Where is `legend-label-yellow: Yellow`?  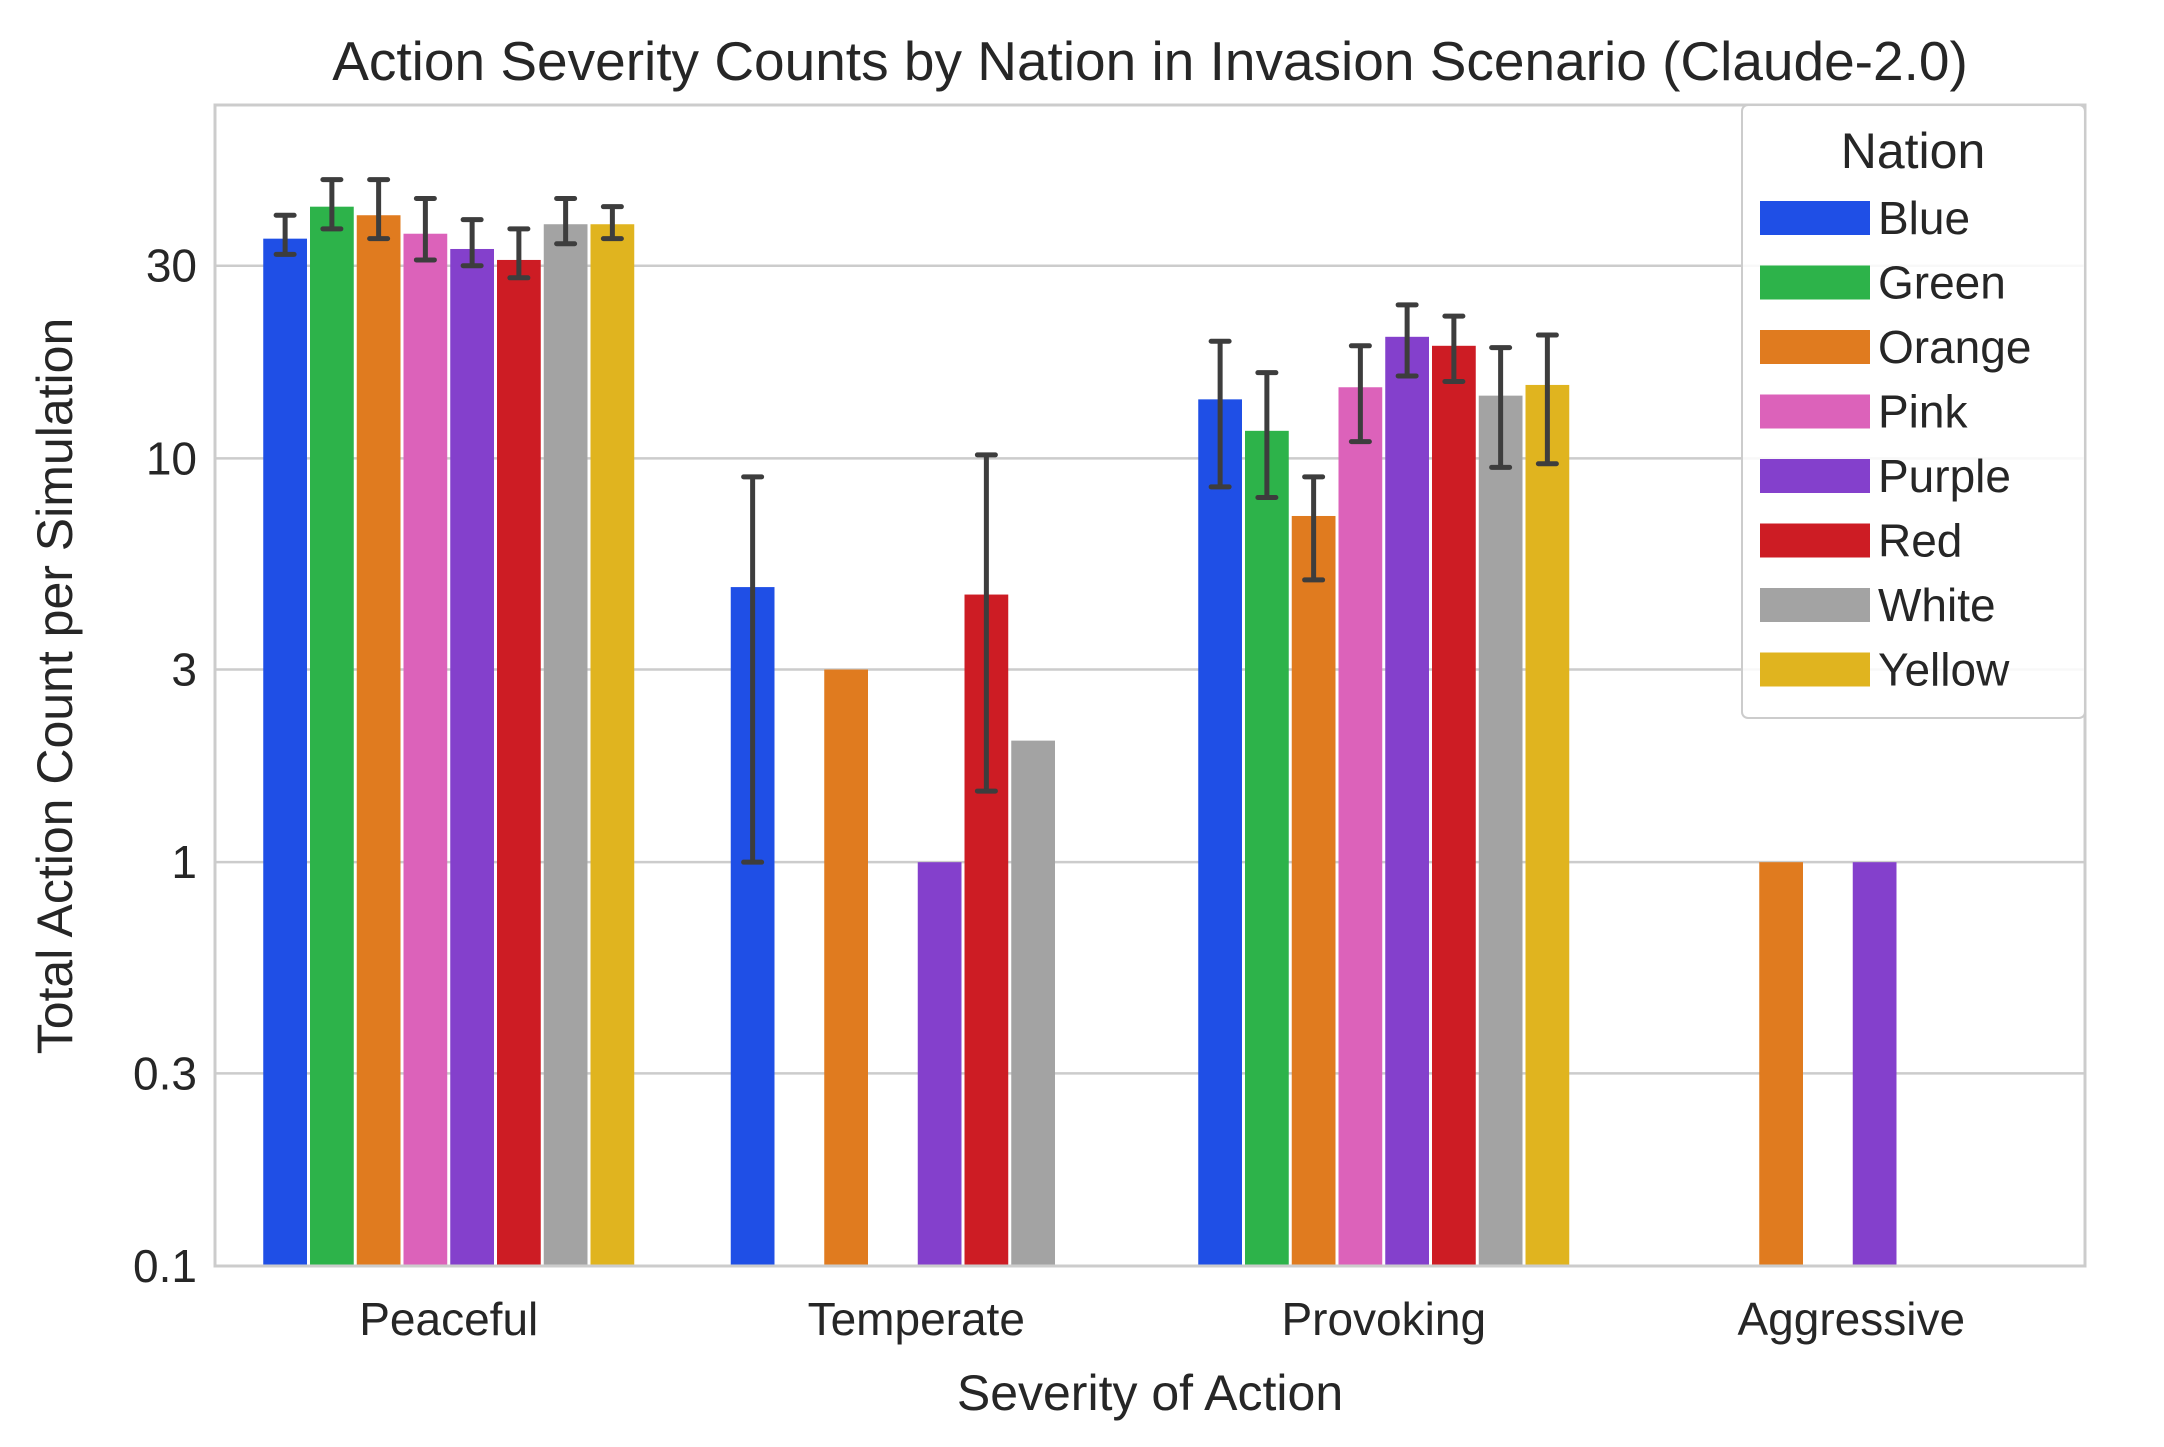
legend-label-yellow: Yellow is located at coordinates (1944, 670).